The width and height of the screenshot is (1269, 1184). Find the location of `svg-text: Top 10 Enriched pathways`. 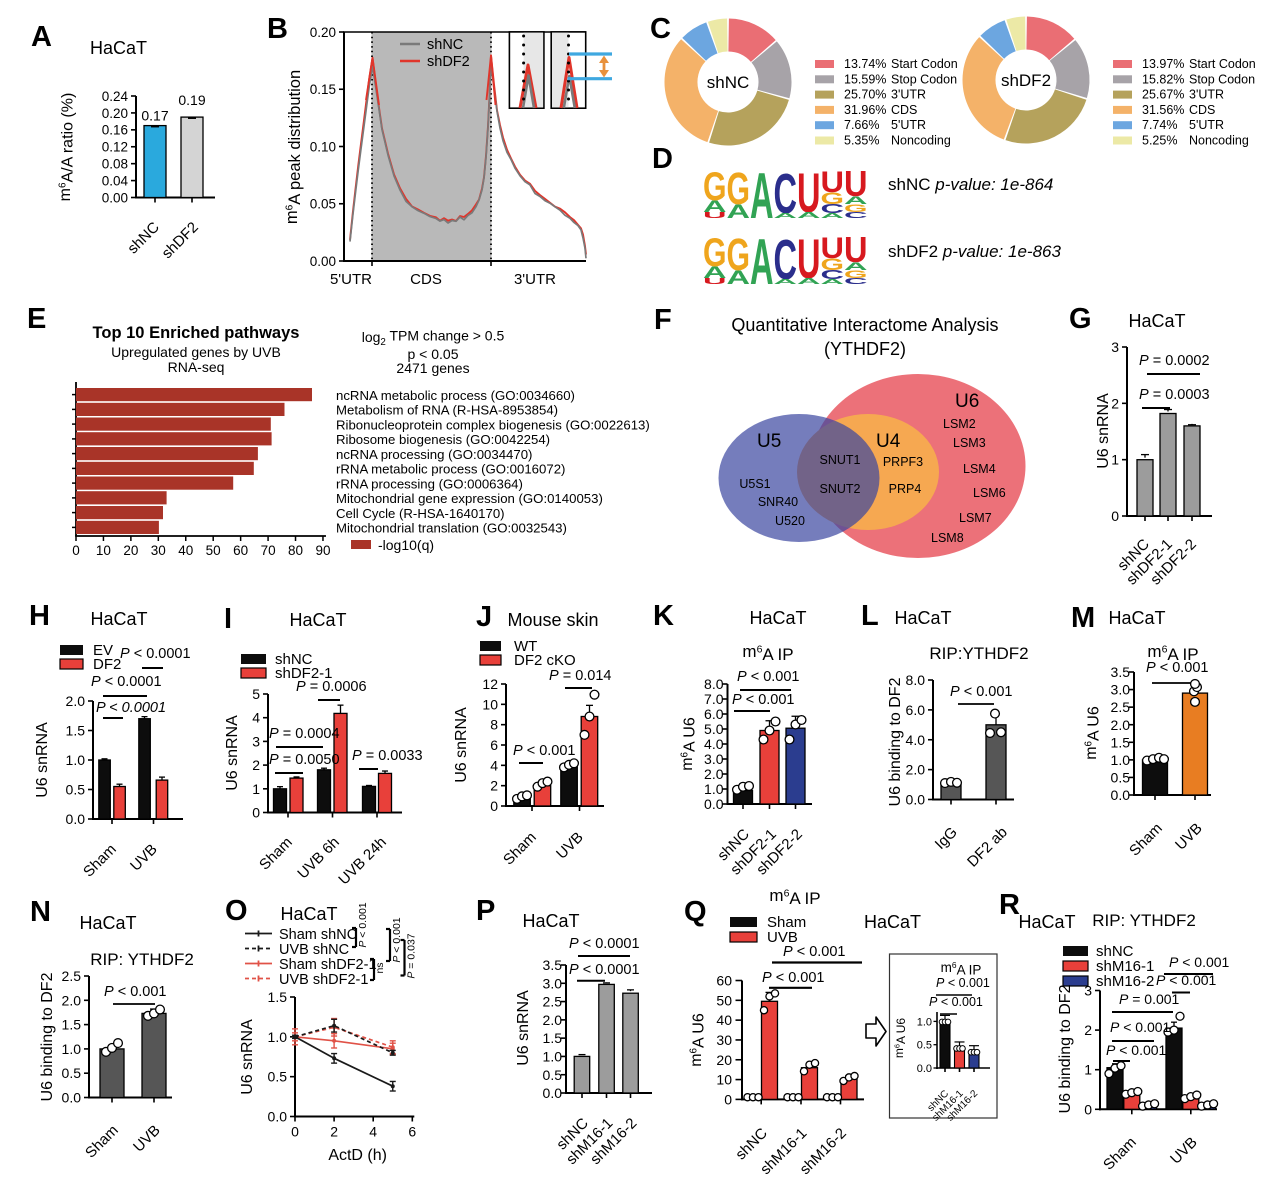

svg-text: Top 10 Enriched pathways is located at coordinates (196, 333).